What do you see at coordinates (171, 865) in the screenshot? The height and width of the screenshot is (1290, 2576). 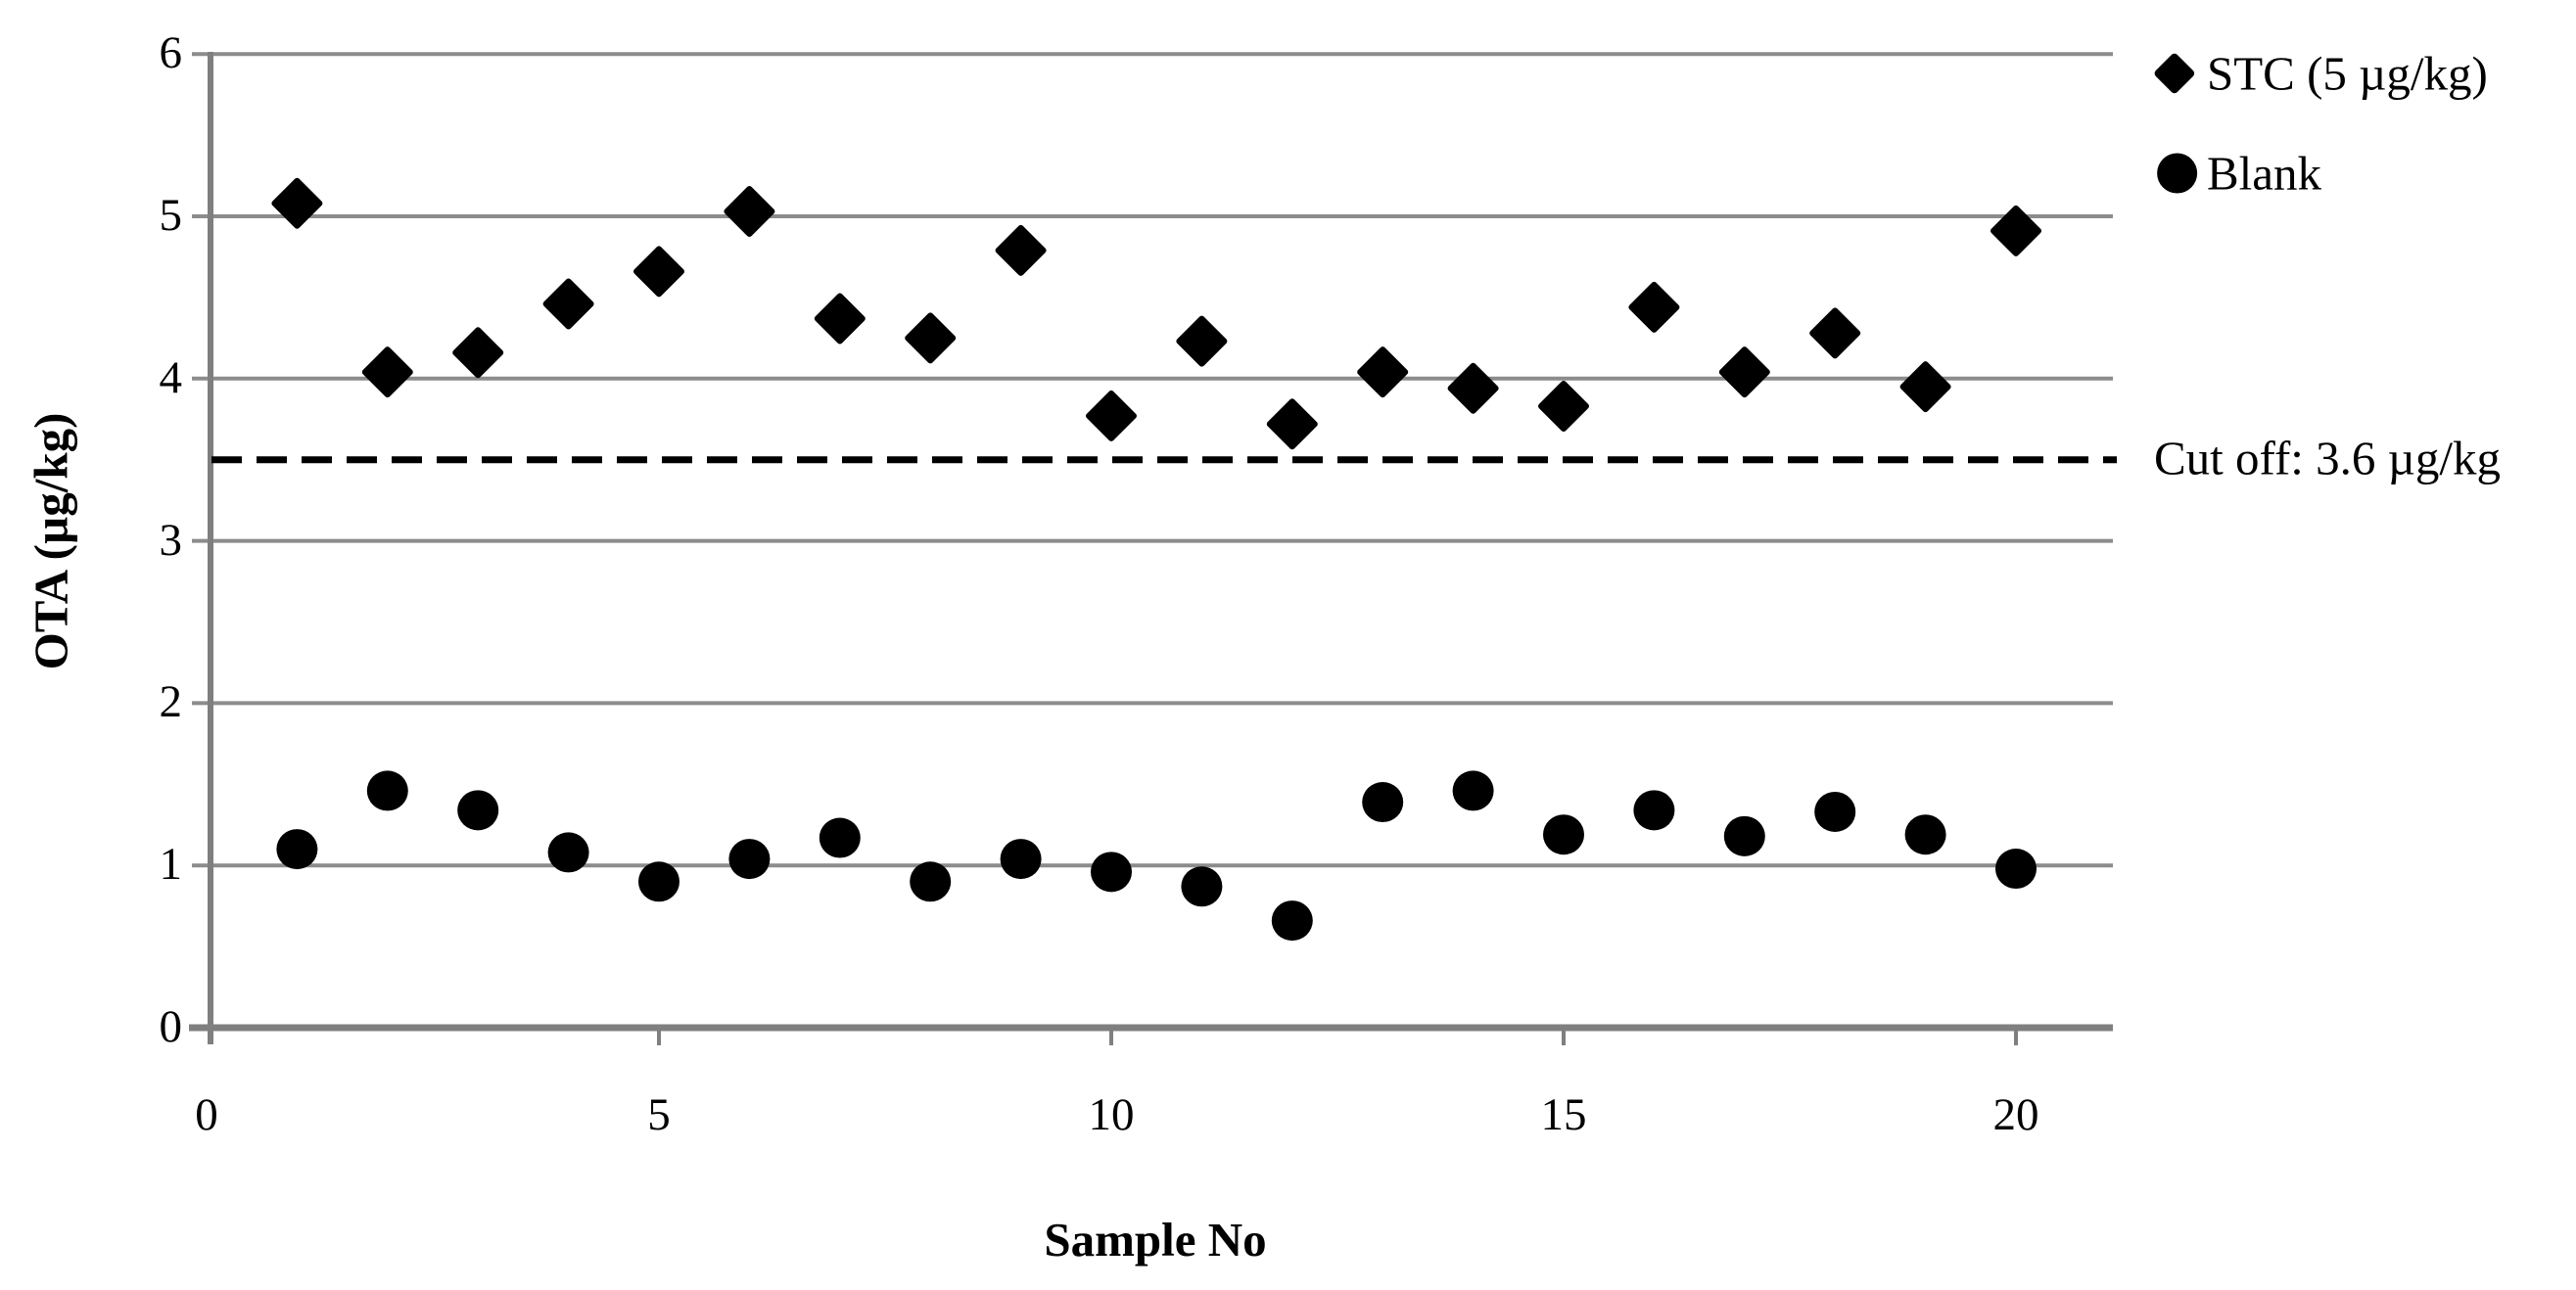 I see `y-tick-label-1: 1` at bounding box center [171, 865].